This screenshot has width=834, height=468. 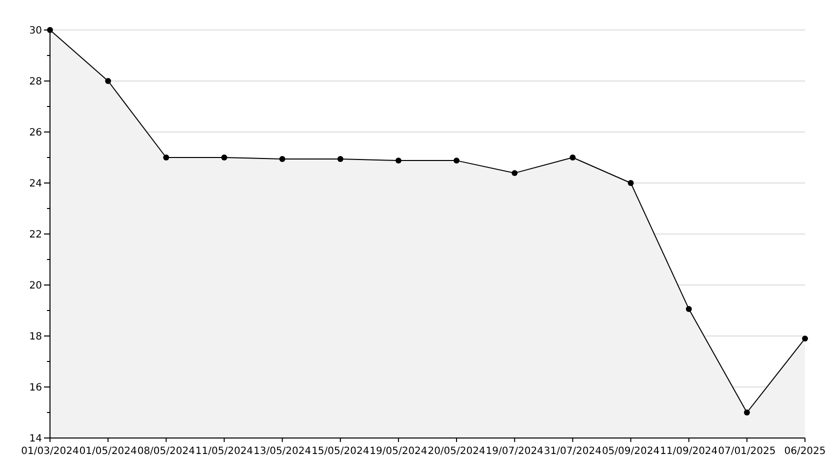 What do you see at coordinates (341, 451) in the screenshot?
I see `x-tick-label: 15/05/2024` at bounding box center [341, 451].